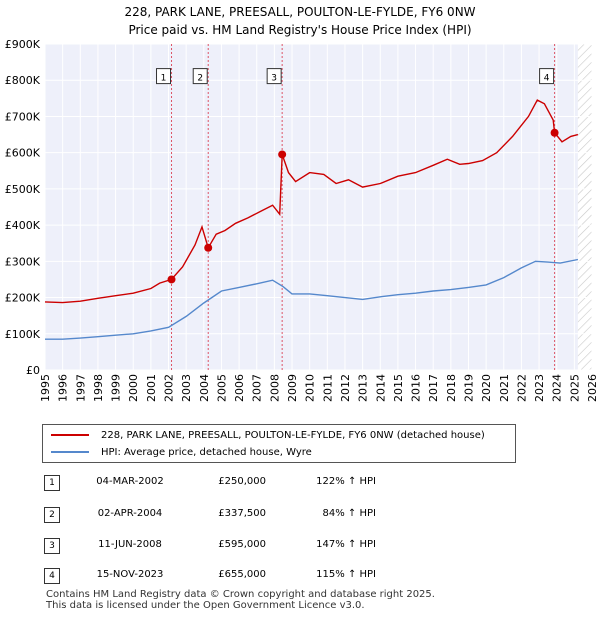 This screenshot has height=620, width=600. I want to click on x-tick-label: 2008, so click(274, 388).